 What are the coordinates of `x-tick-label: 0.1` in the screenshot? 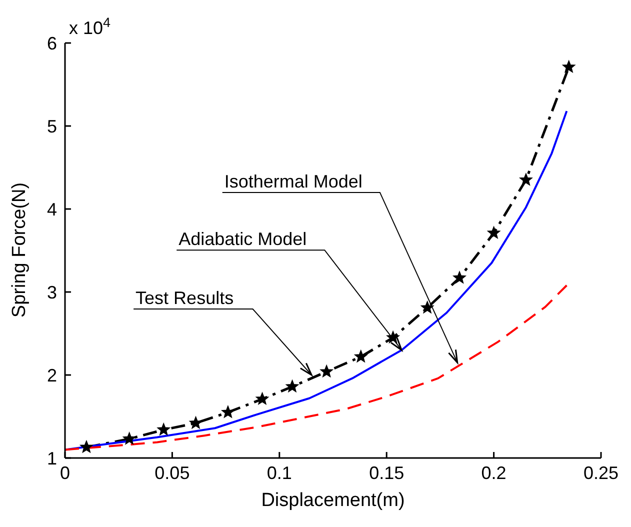 It's located at (279, 472).